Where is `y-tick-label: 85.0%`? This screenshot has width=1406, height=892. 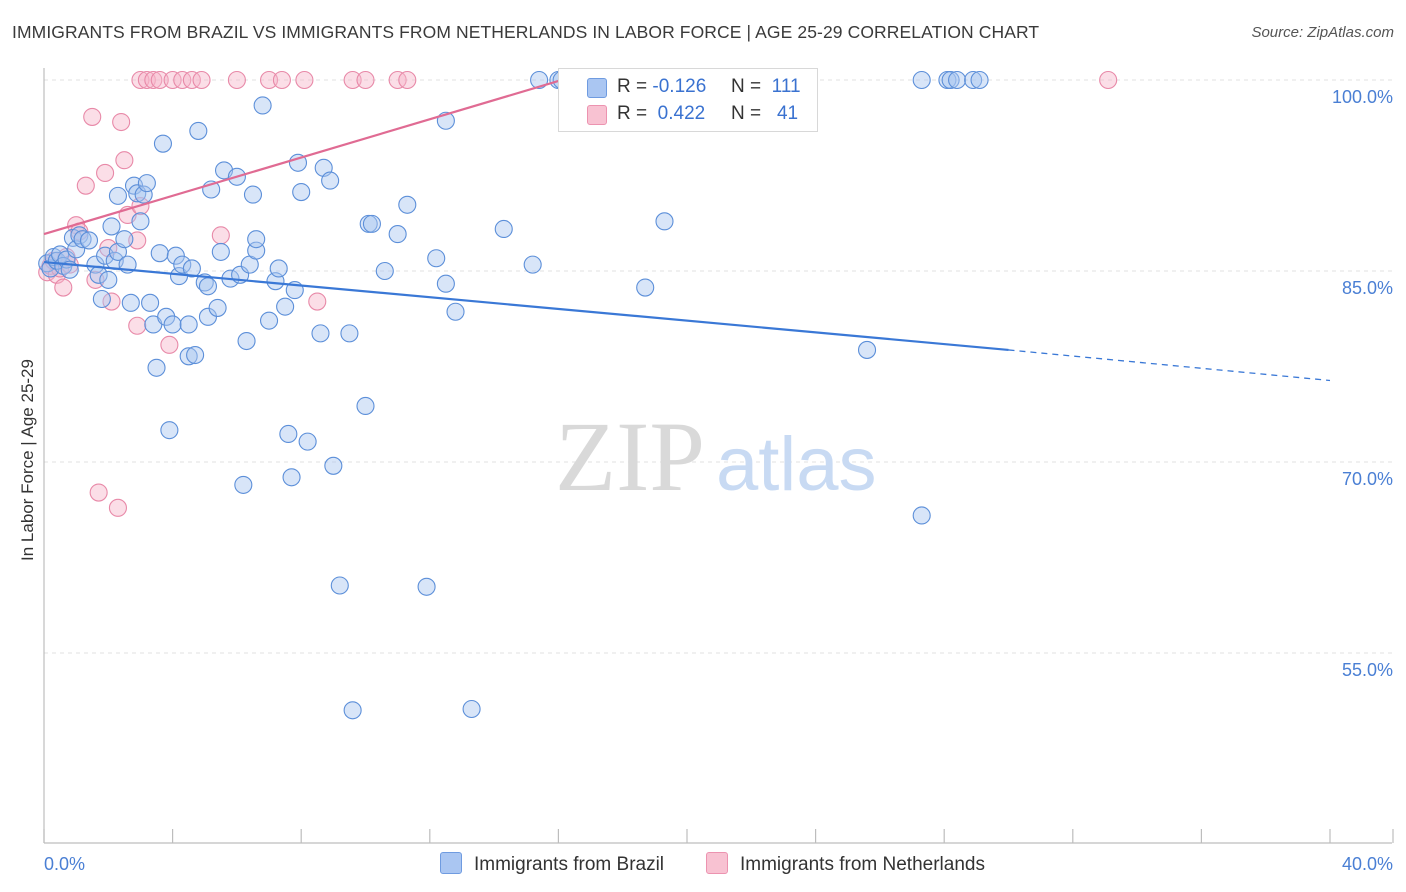
y-tick-label: 85.0% is located at coordinates (1367, 288).